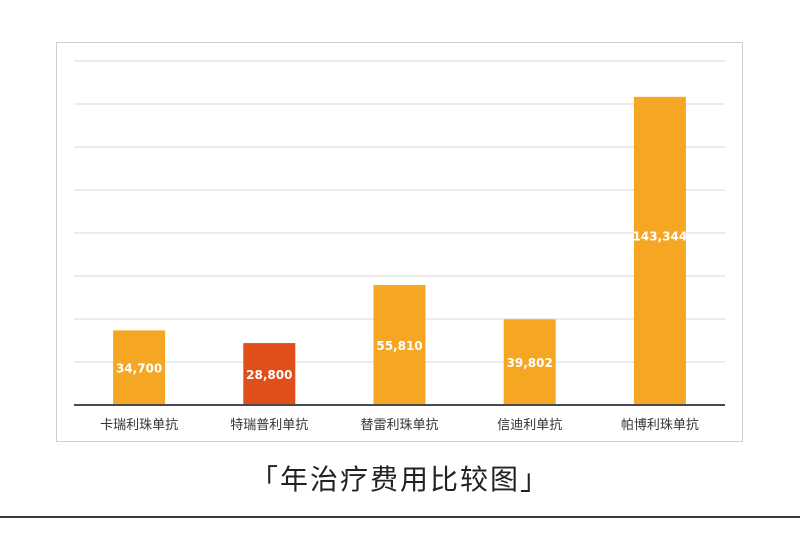  I want to click on chart-caption: 「年治疗费用比较图」, so click(399, 479).